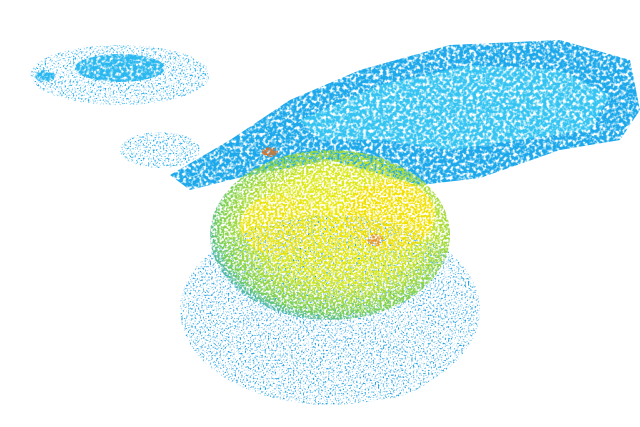  I want to click on band-inner, so click(455, 107).